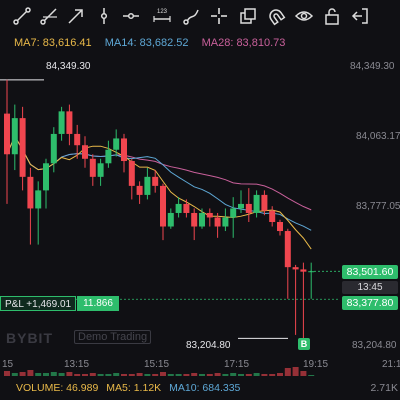  Describe the element at coordinates (48, 16) in the screenshot. I see `ray-tool` at that location.